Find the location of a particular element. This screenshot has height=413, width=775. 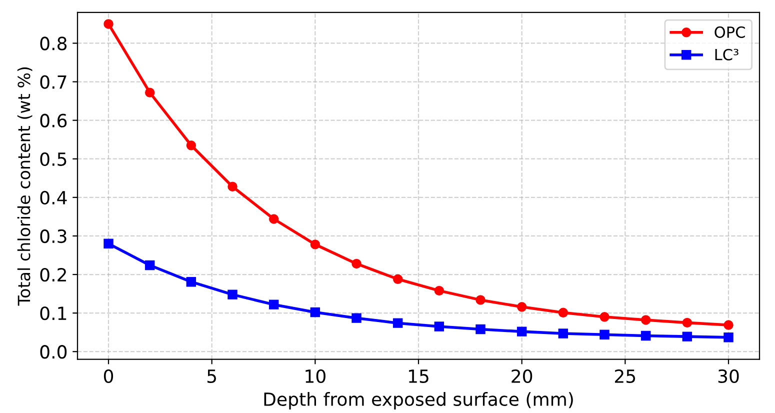

y-tick-label: 0.3 is located at coordinates (53, 236).